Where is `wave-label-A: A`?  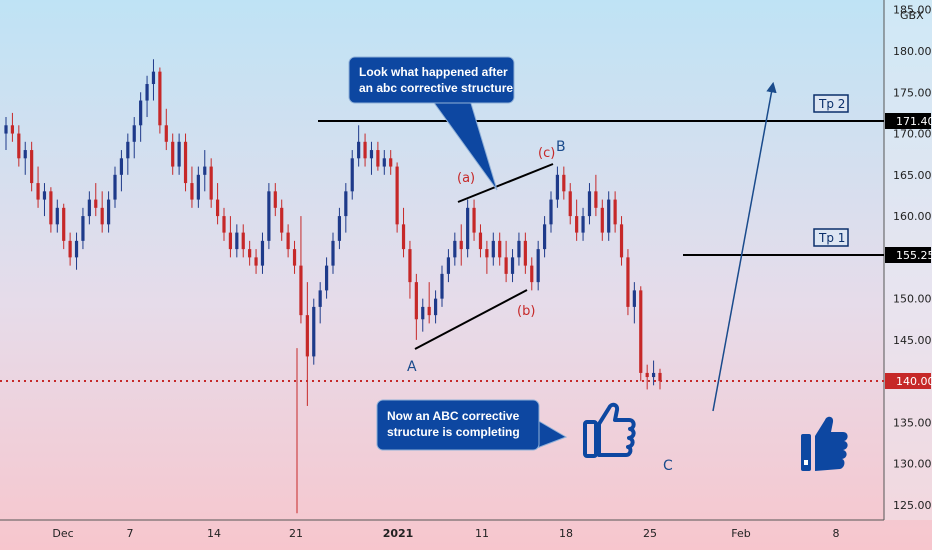 wave-label-A: A is located at coordinates (412, 367).